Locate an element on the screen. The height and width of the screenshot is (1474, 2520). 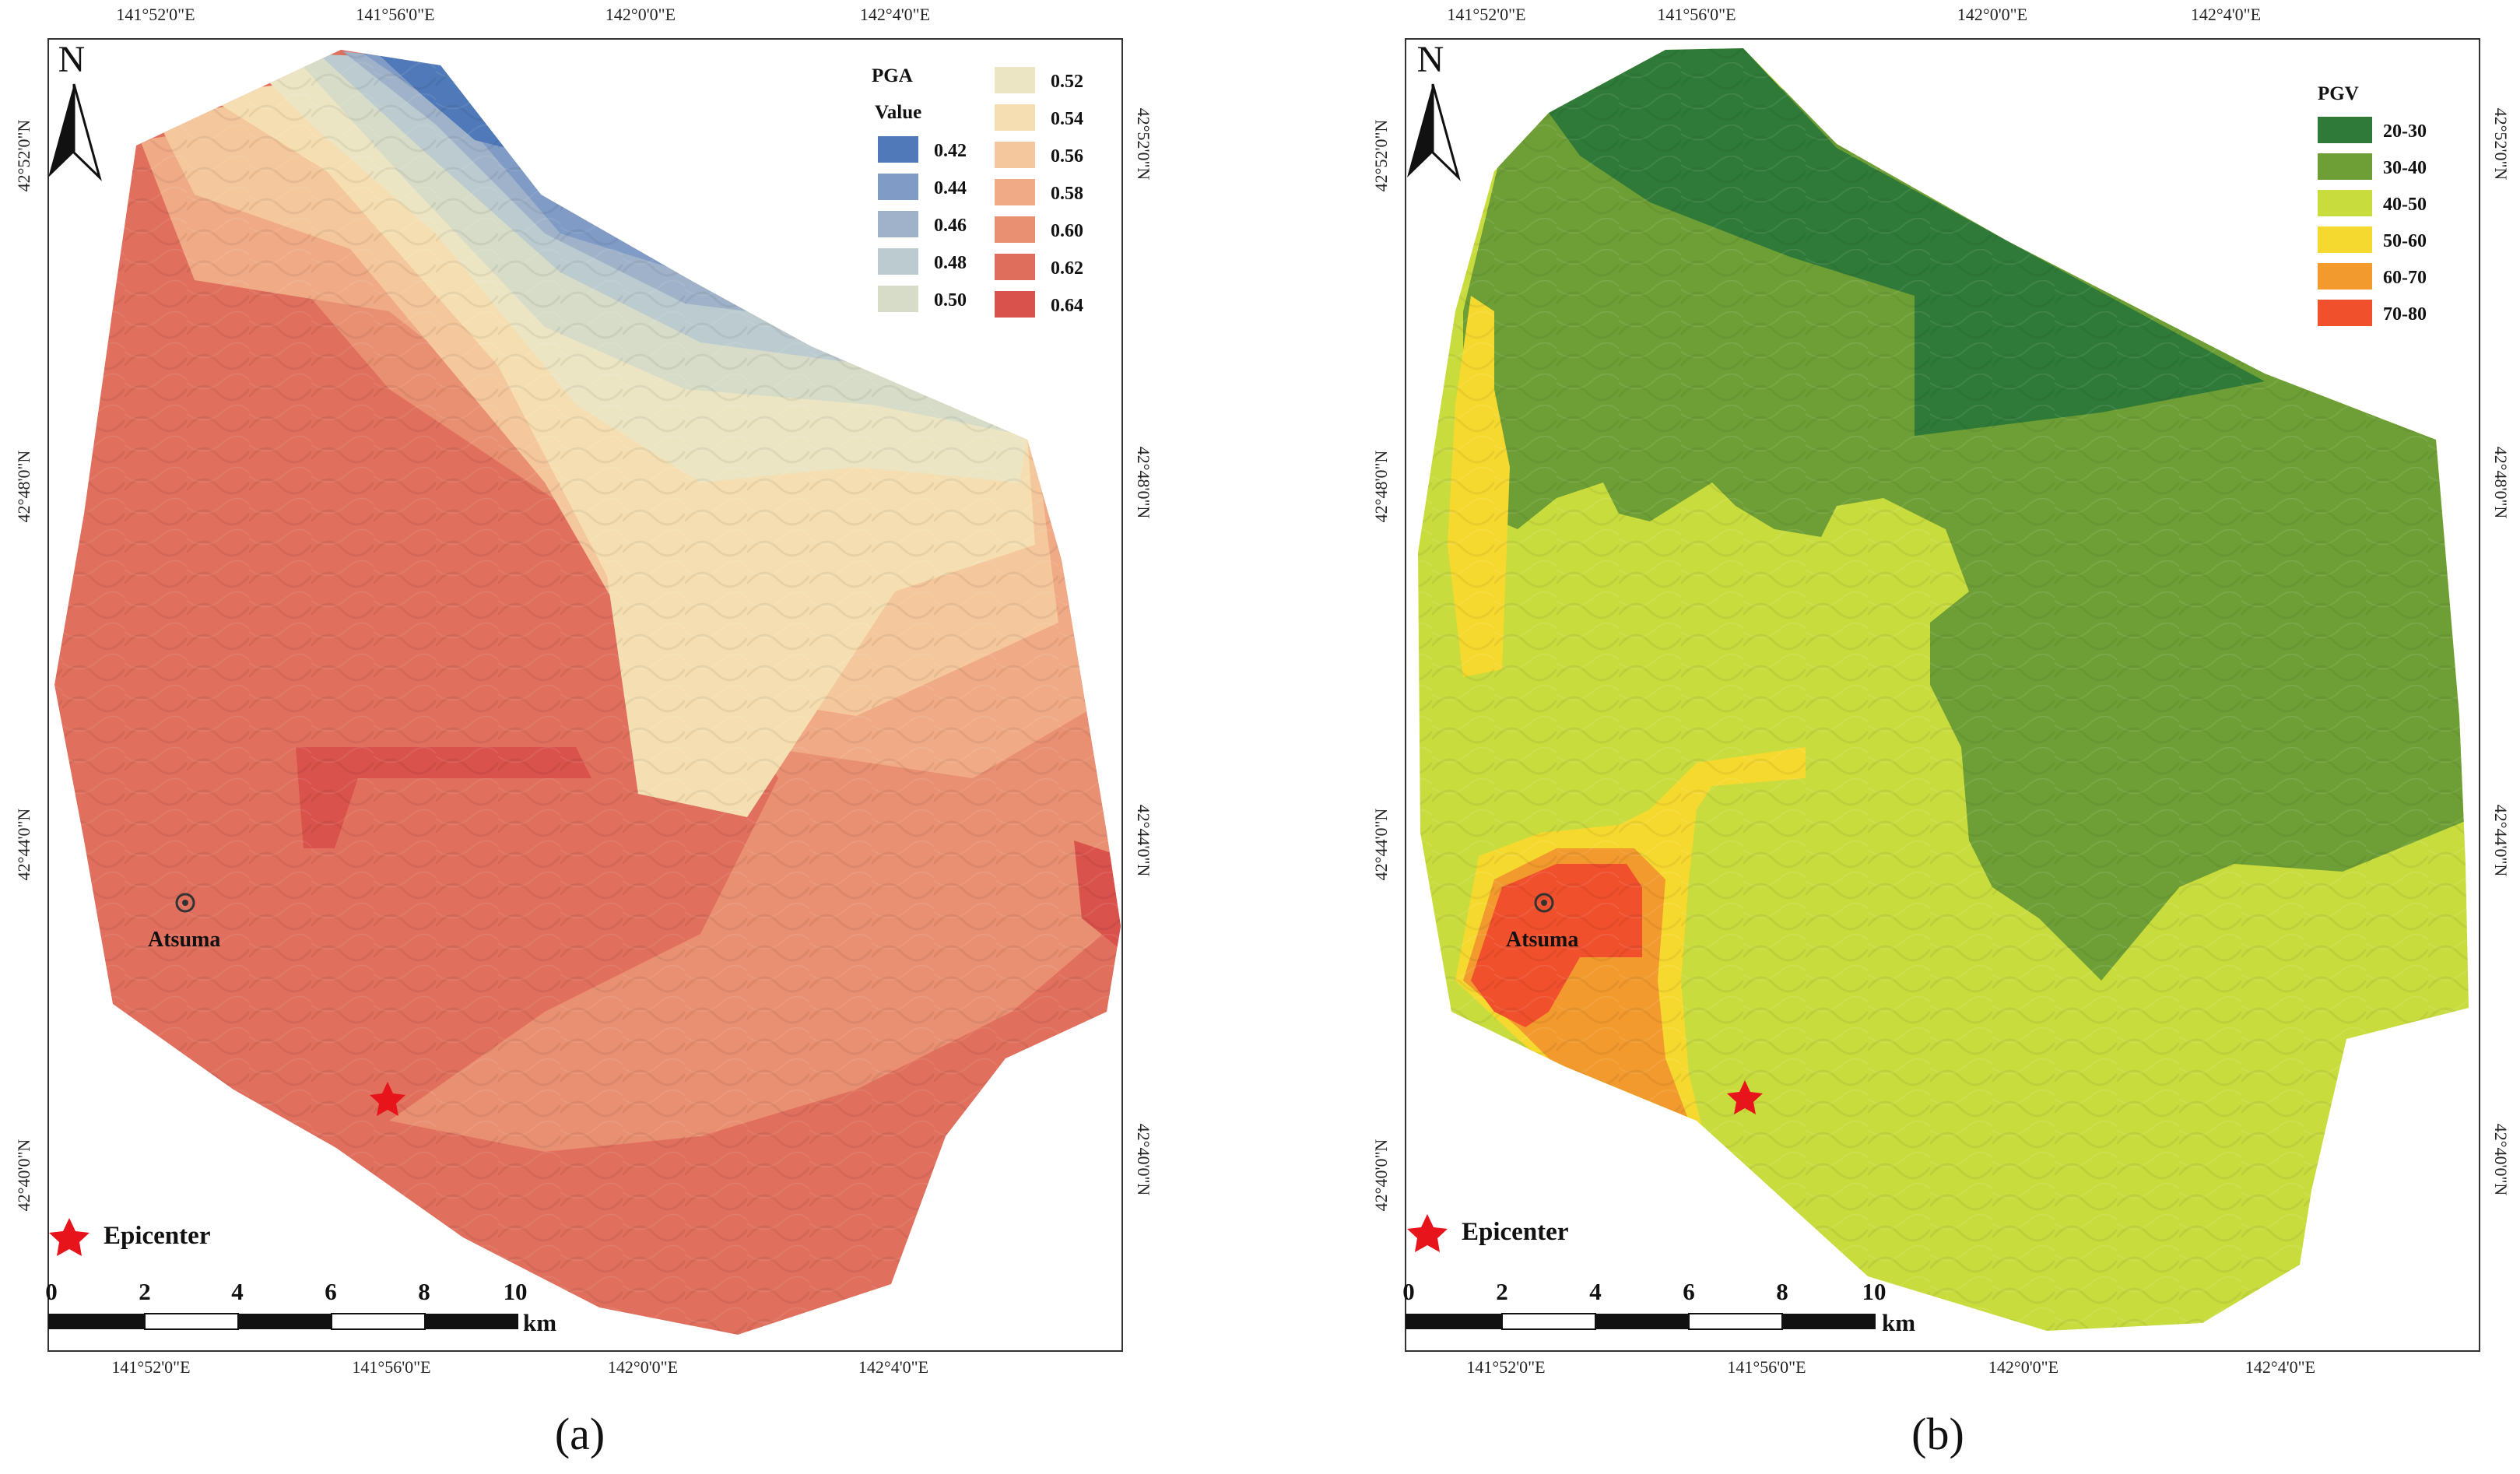
map-a-bottom-tick: 141°56'0"E is located at coordinates (391, 1367).